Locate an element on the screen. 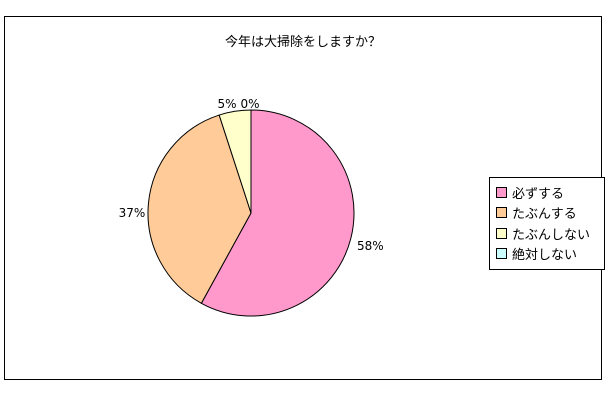  legend-label-3: たぶんしない is located at coordinates (551, 235).